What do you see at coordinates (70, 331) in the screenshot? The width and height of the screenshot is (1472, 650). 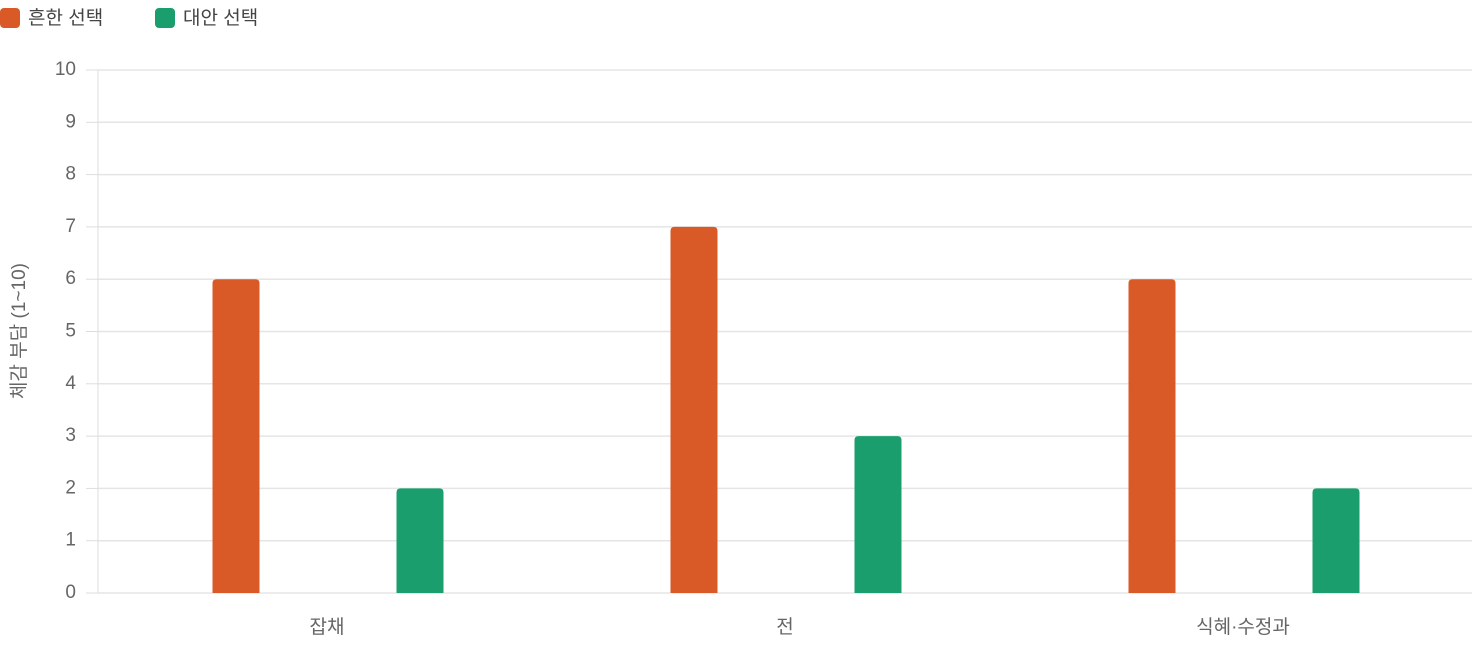 I see `y-tick-label: 5` at bounding box center [70, 331].